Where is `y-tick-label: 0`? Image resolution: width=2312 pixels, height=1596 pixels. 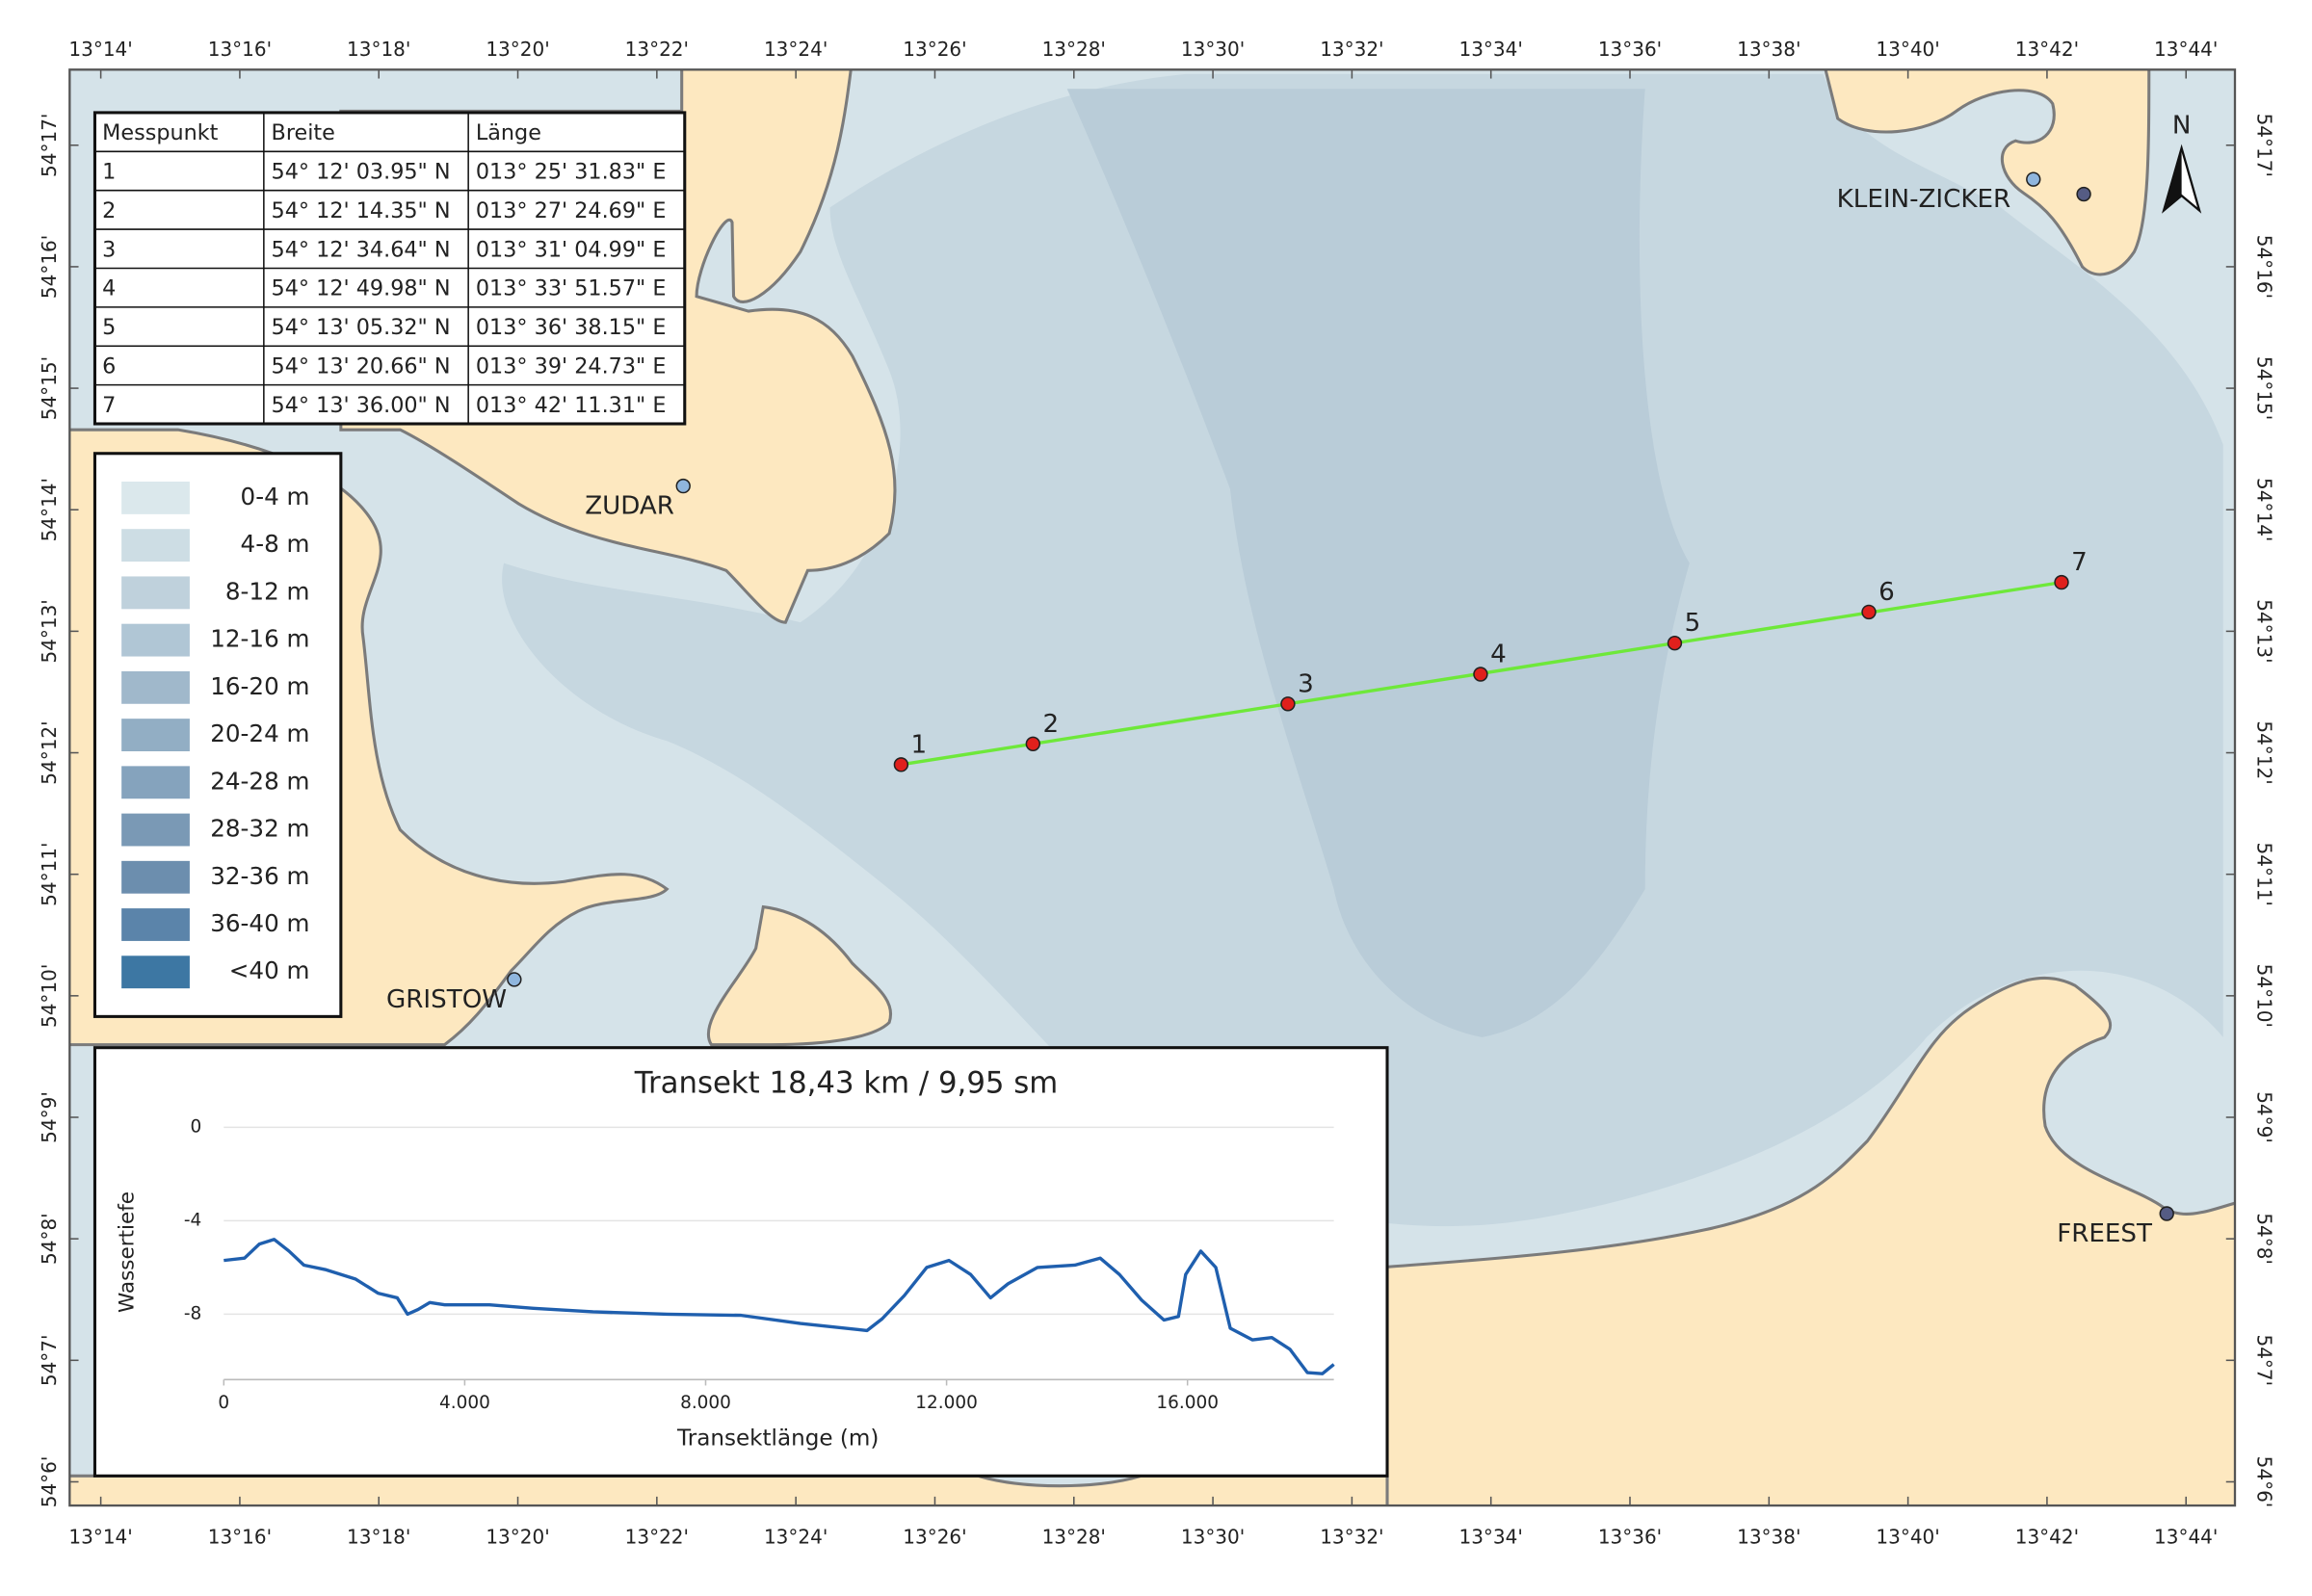
y-tick-label: 0 is located at coordinates (195, 1127).